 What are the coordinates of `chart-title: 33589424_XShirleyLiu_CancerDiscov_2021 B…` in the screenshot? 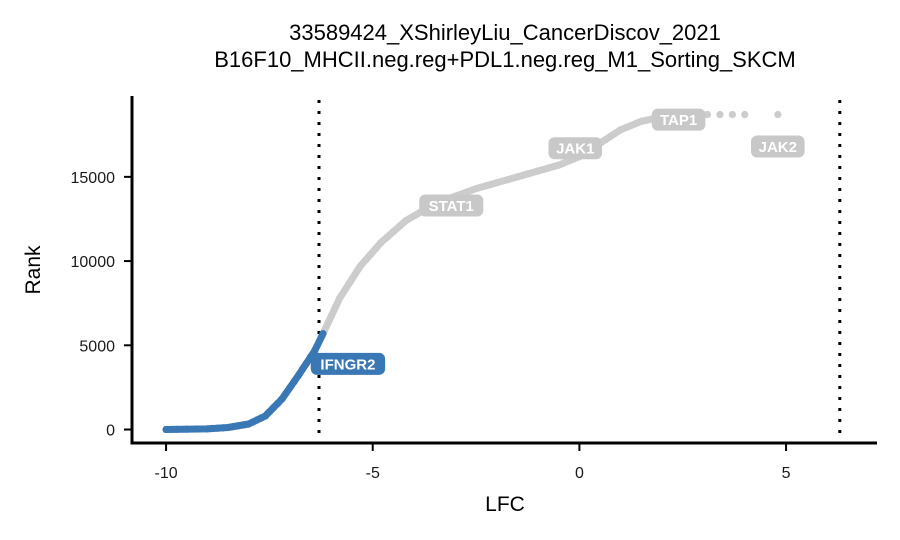 It's located at (505, 46).